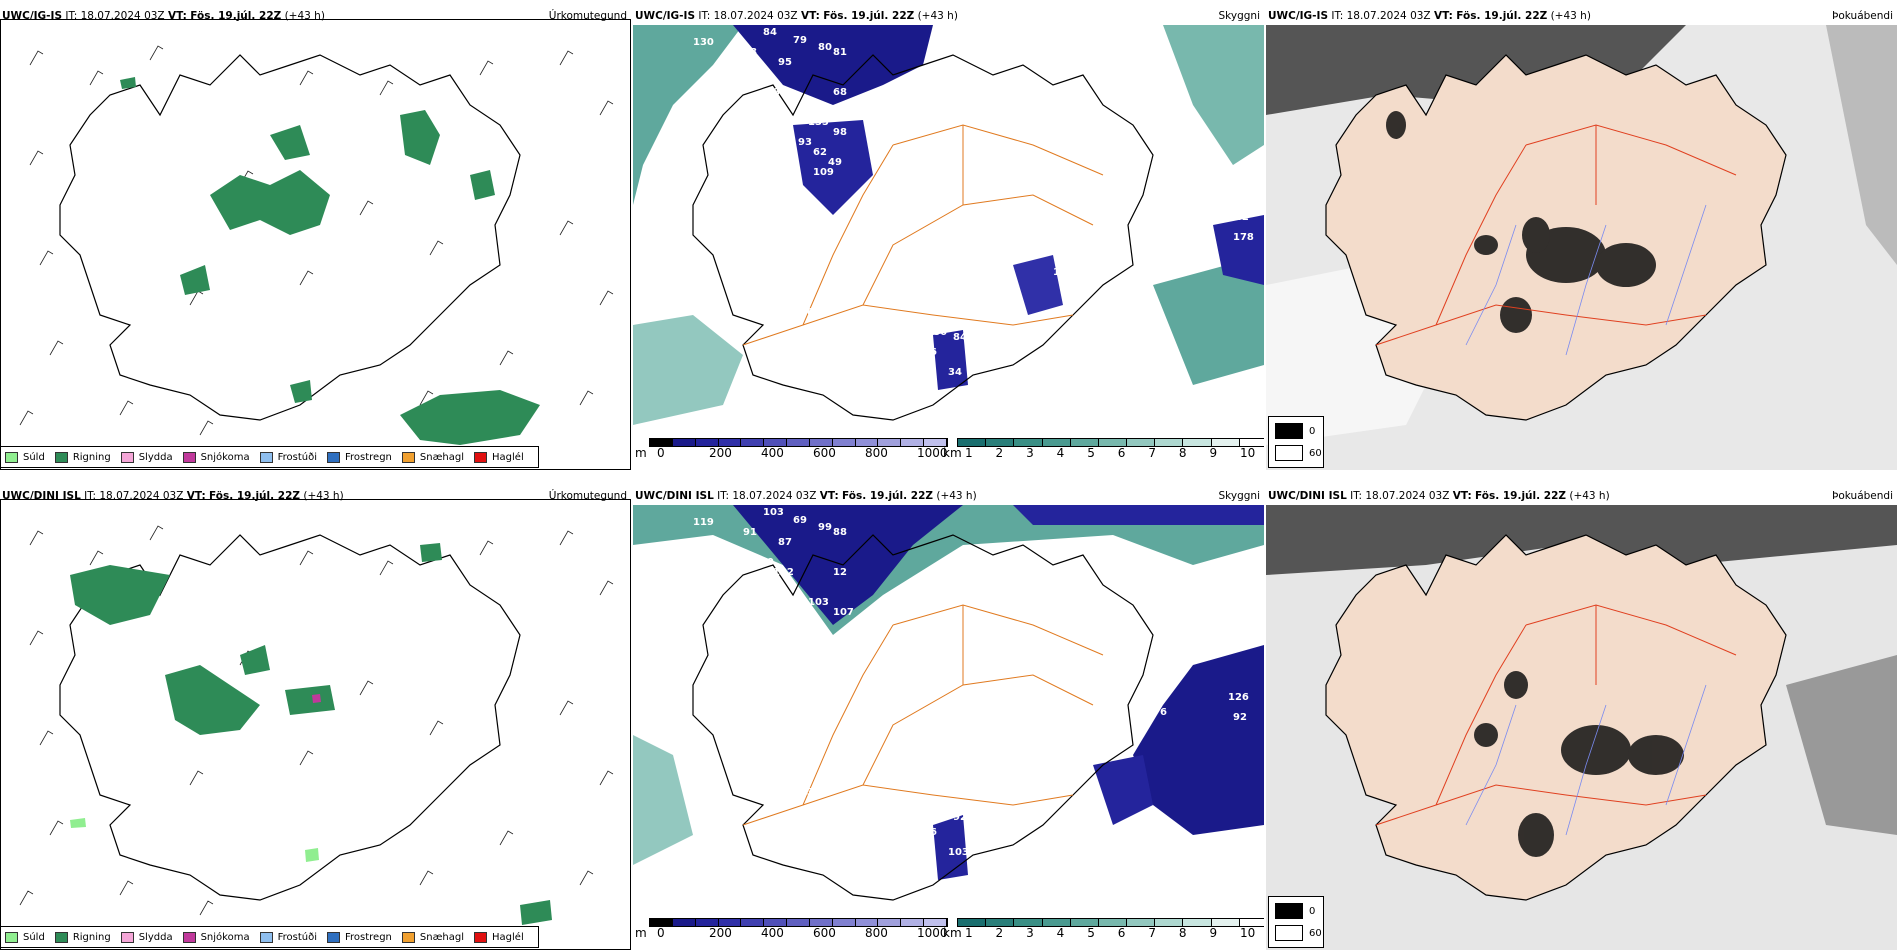 The height and width of the screenshot is (950, 1900). What do you see at coordinates (969, 933) in the screenshot?
I see `colorbar-tick: 1` at bounding box center [969, 933].